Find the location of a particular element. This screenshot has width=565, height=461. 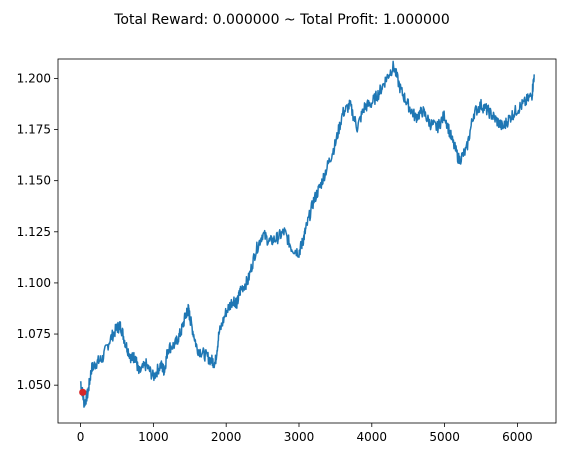

y-tick-label: 1.075 is located at coordinates (34, 334).